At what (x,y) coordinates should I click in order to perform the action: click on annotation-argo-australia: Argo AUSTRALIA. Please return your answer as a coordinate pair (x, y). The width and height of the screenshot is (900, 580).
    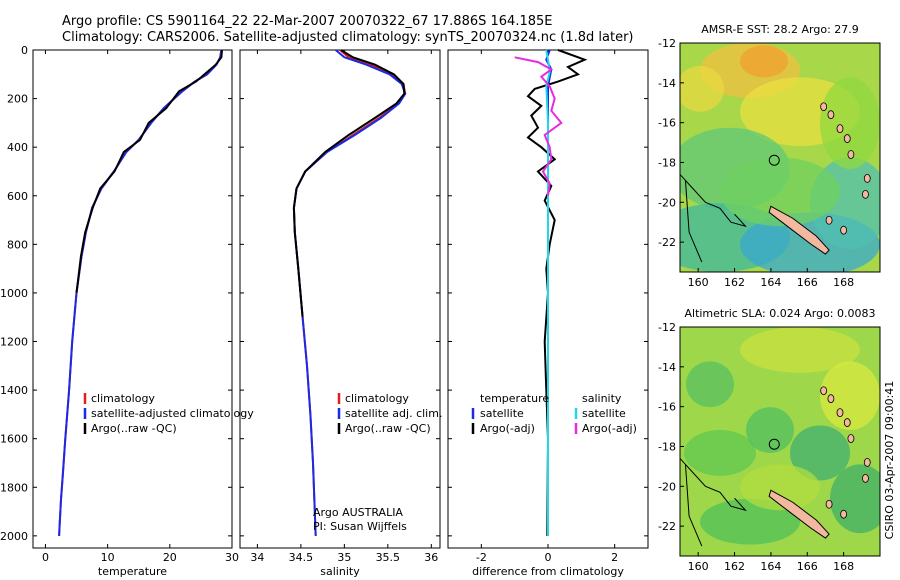
    Looking at the image, I should click on (358, 512).